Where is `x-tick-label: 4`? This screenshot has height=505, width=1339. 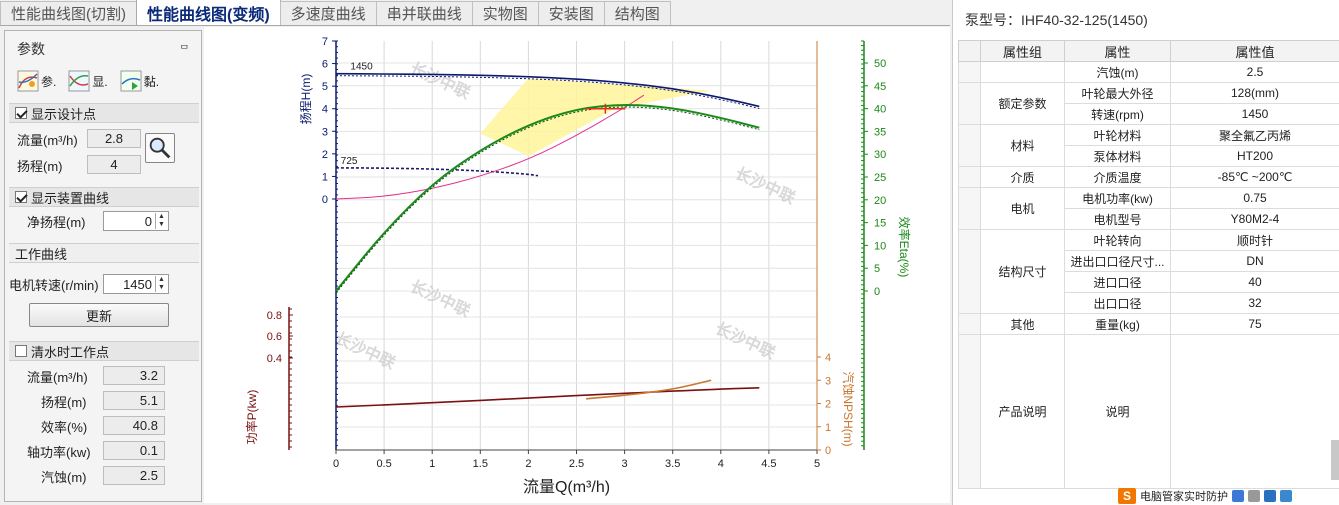 x-tick-label: 4 is located at coordinates (721, 464).